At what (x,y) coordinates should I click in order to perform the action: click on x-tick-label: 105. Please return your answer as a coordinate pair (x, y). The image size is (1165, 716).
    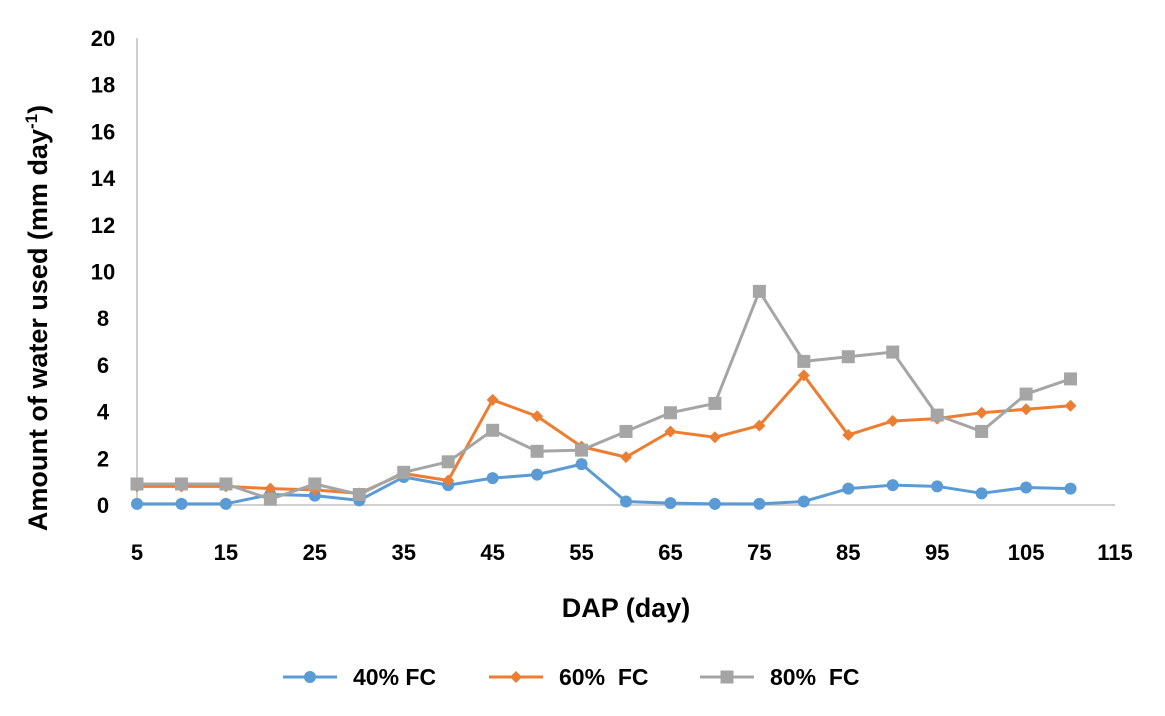
    Looking at the image, I should click on (1026, 552).